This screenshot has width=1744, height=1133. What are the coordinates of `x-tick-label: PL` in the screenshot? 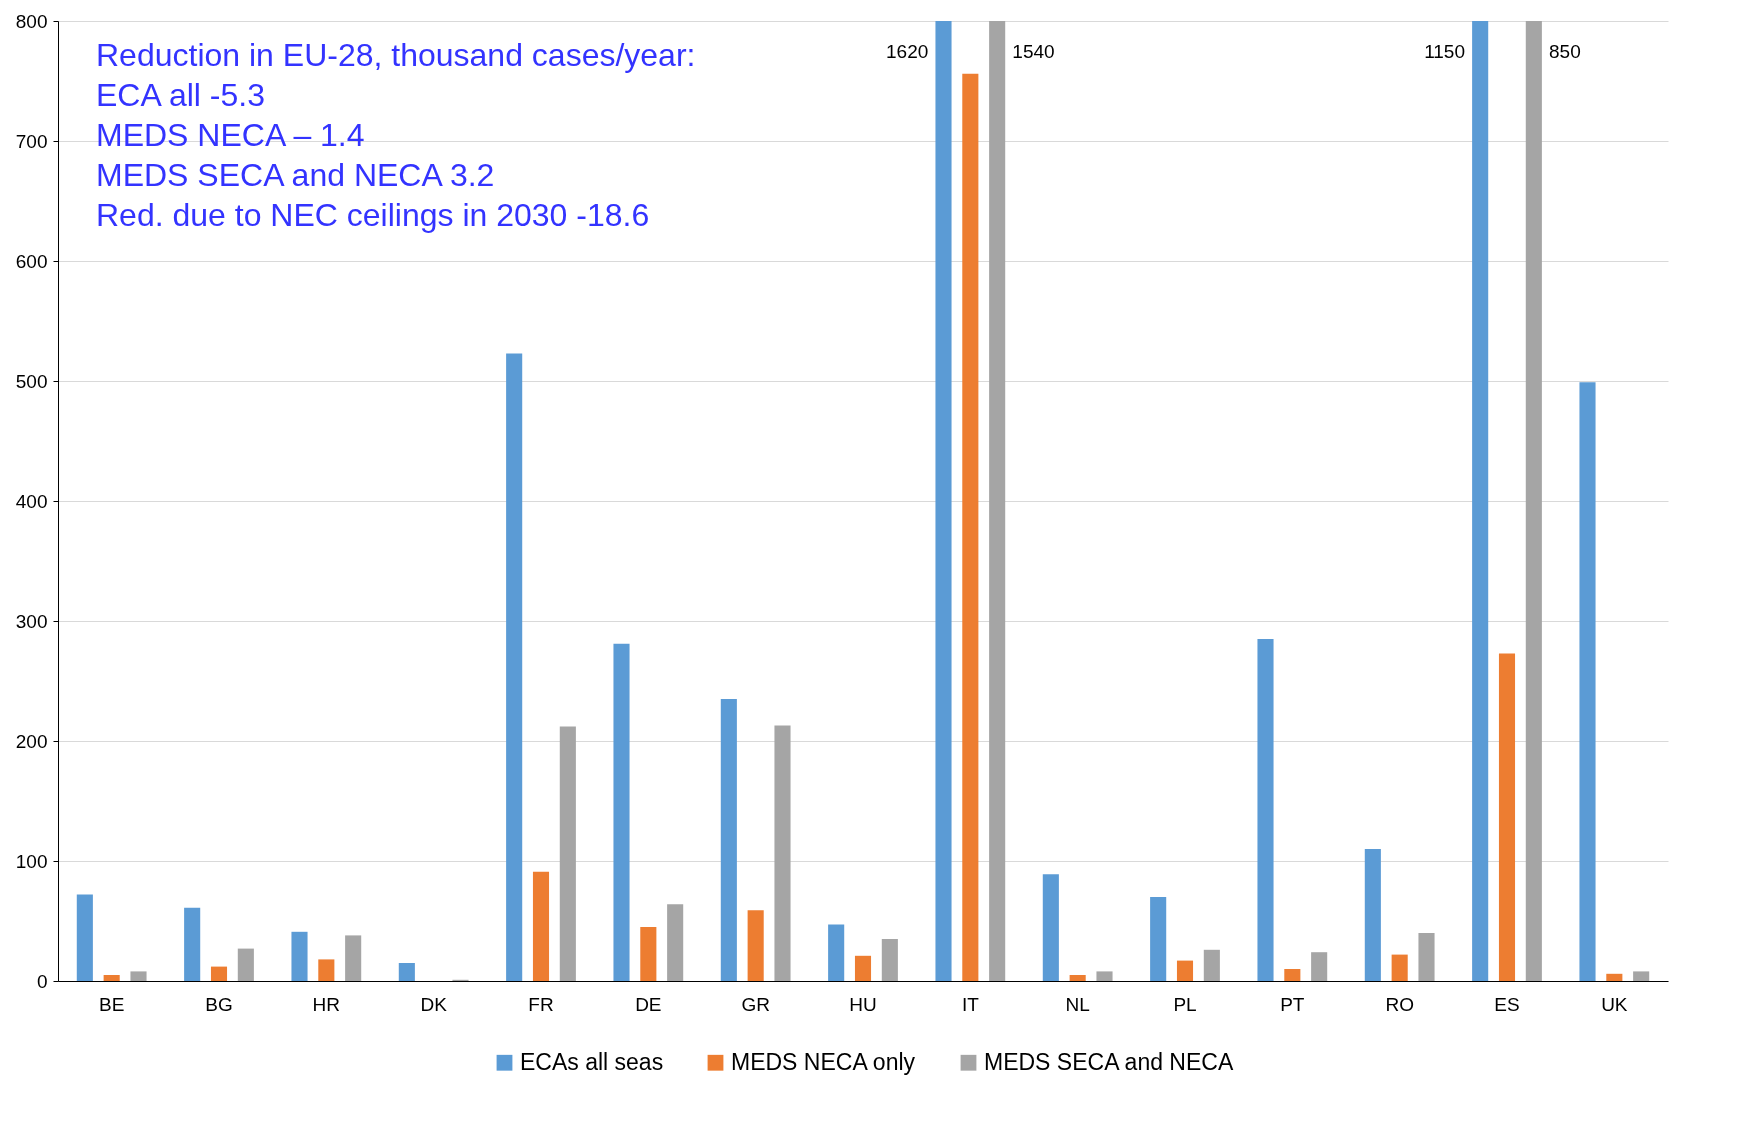 It's located at (1185, 1004).